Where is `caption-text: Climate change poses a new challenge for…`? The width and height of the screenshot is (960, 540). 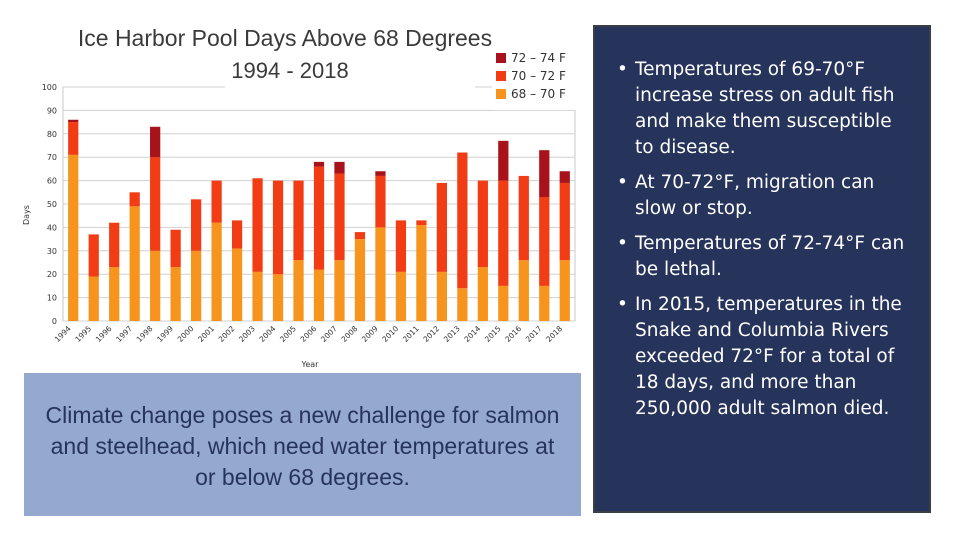
caption-text: Climate change poses a new challenge for… is located at coordinates (302, 446).